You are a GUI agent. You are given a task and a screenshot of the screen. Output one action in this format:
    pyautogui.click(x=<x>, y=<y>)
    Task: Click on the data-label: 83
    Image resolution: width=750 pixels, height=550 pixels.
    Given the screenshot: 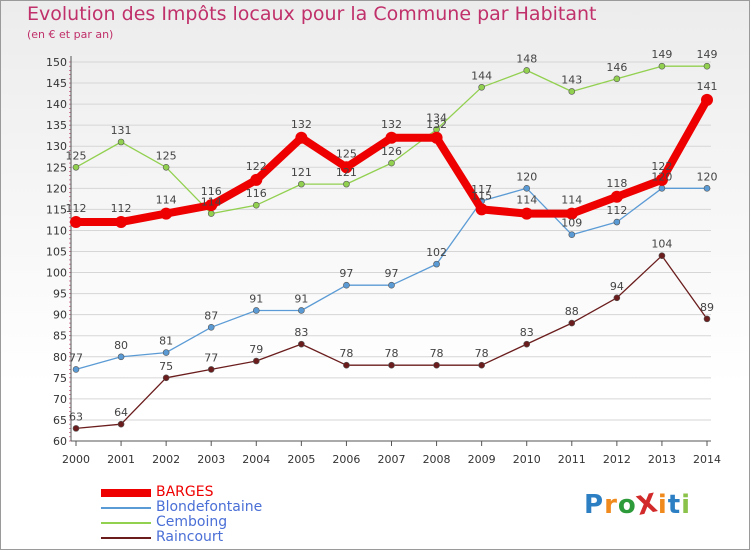 What is the action you would take?
    pyautogui.click(x=301, y=332)
    